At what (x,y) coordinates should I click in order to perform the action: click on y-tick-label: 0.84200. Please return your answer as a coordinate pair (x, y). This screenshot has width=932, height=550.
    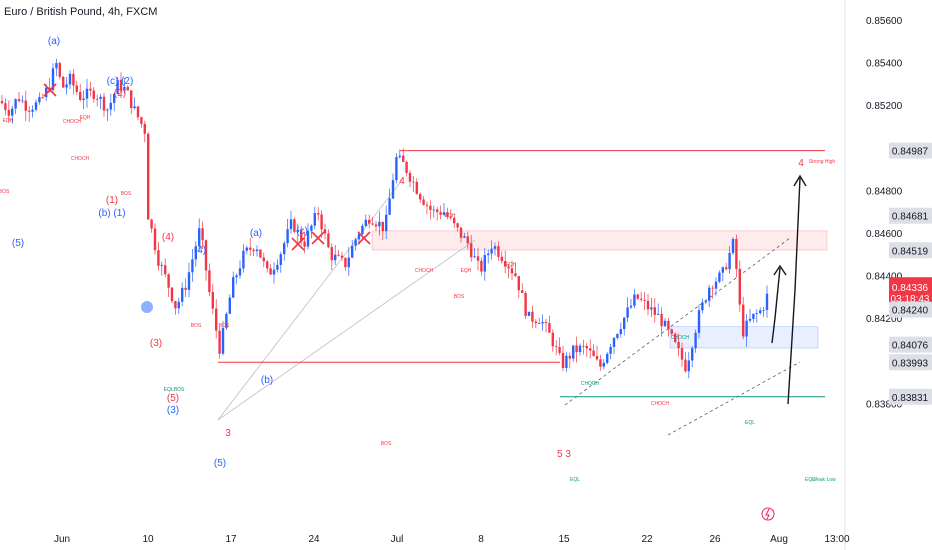
    Looking at the image, I should click on (884, 319).